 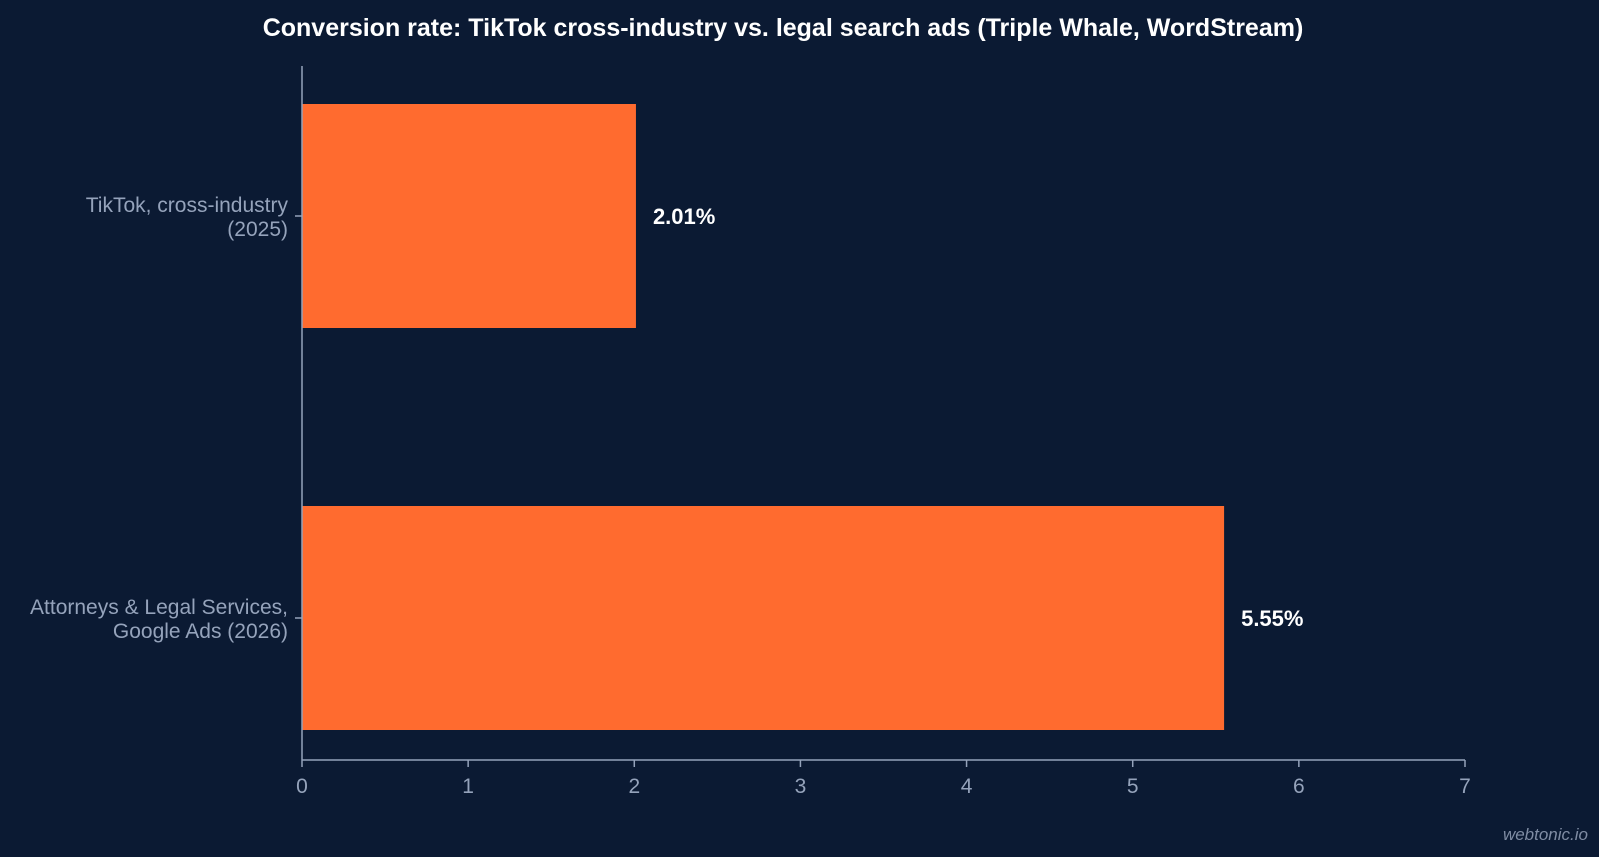 I want to click on x-tick-label-7: 7, so click(x=1465, y=786).